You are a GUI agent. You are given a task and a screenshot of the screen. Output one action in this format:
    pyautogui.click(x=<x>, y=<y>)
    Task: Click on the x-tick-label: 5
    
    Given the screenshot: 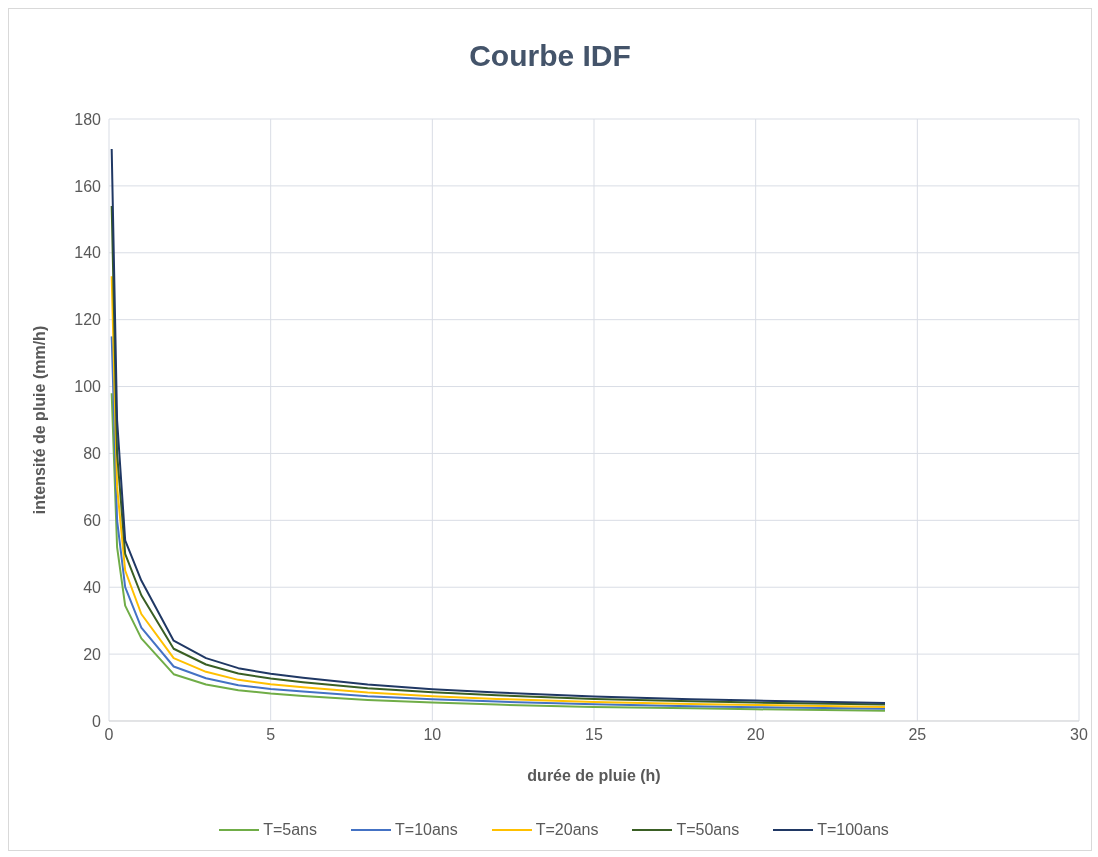 What is the action you would take?
    pyautogui.click(x=271, y=735)
    